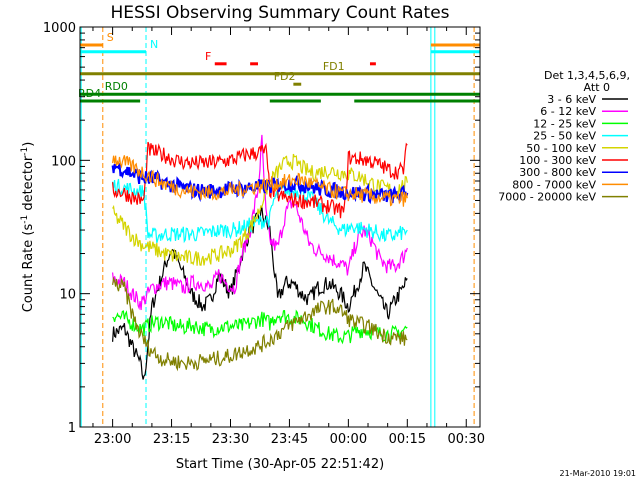 Image resolution: width=640 pixels, height=480 pixels. I want to click on legend-label-2: 12 - 25 keV, so click(564, 123).